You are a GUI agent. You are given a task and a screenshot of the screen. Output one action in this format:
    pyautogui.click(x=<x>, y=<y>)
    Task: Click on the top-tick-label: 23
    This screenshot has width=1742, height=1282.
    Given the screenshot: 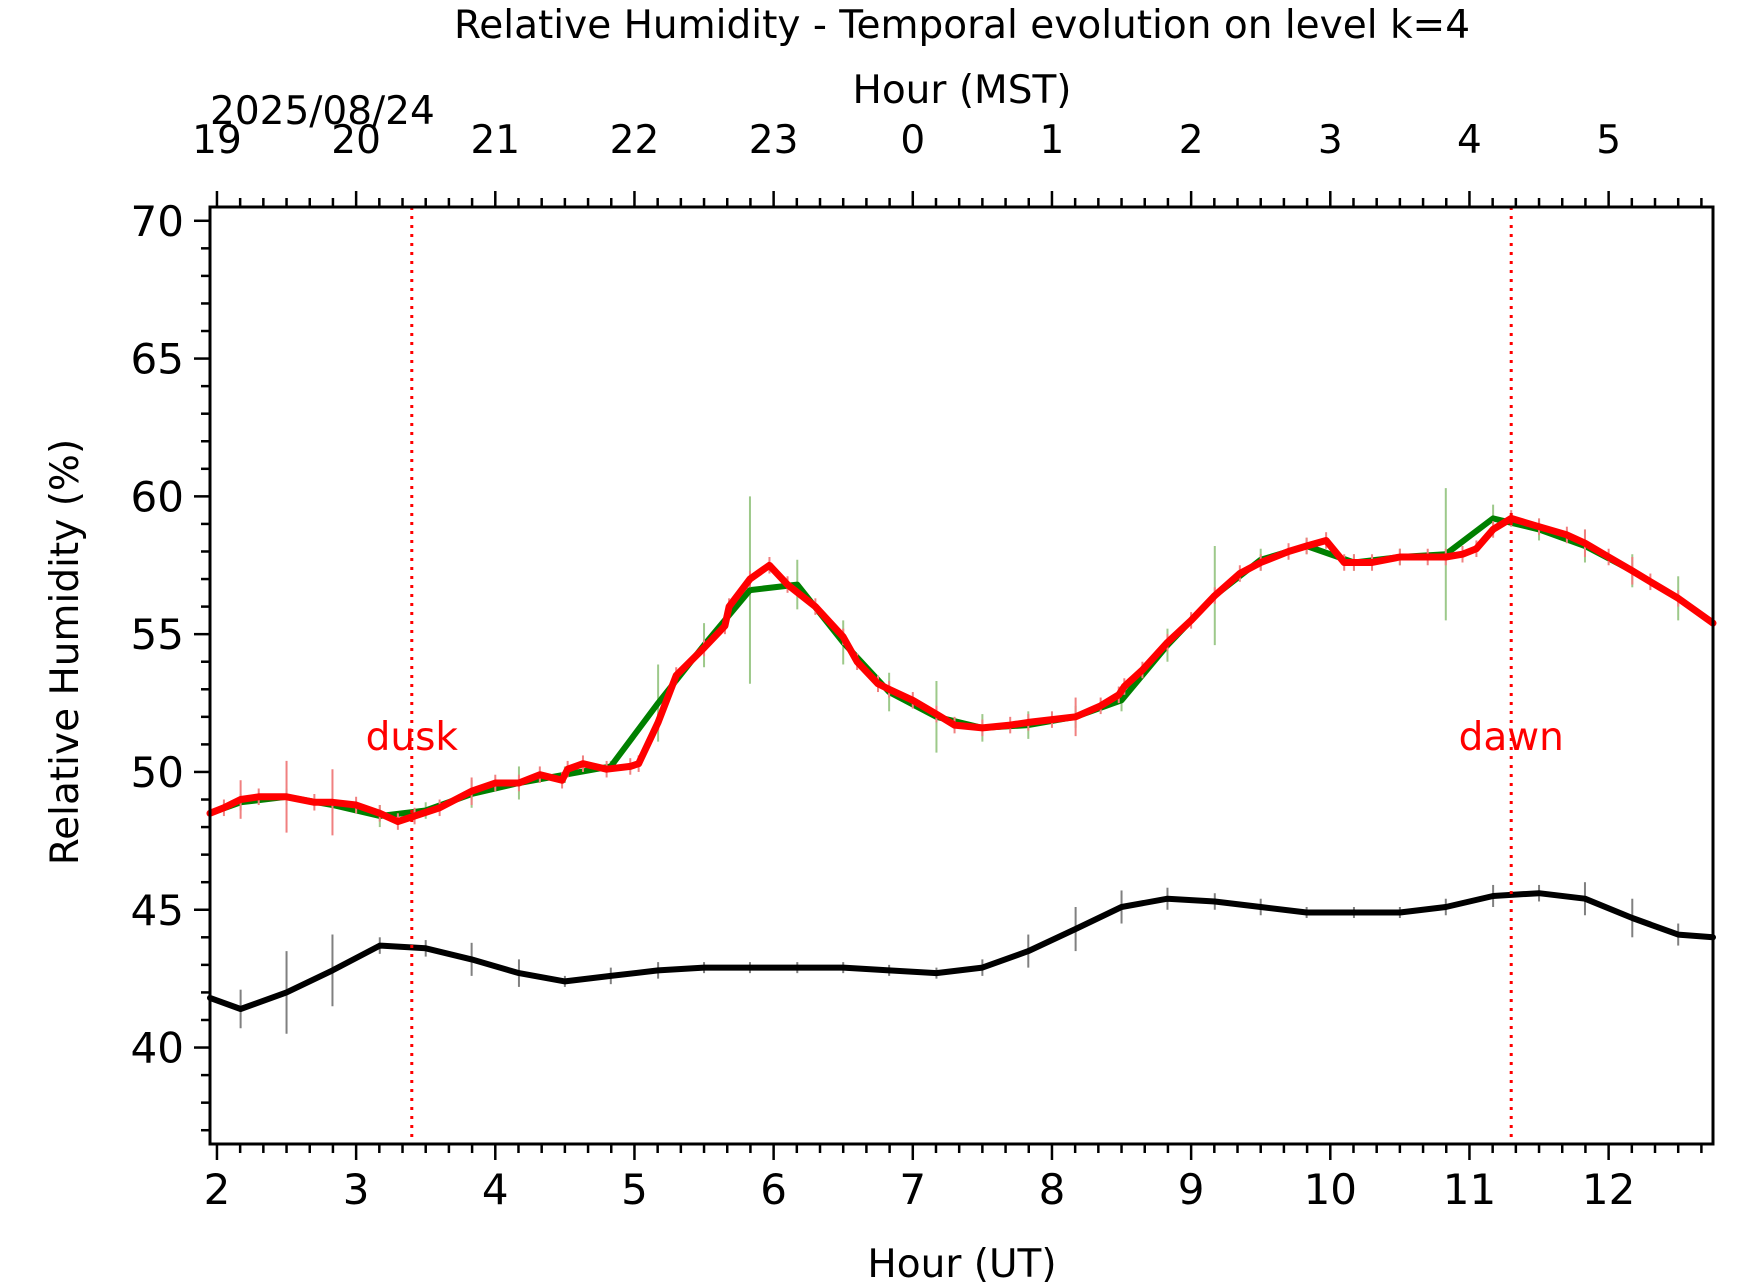 What is the action you would take?
    pyautogui.click(x=774, y=140)
    